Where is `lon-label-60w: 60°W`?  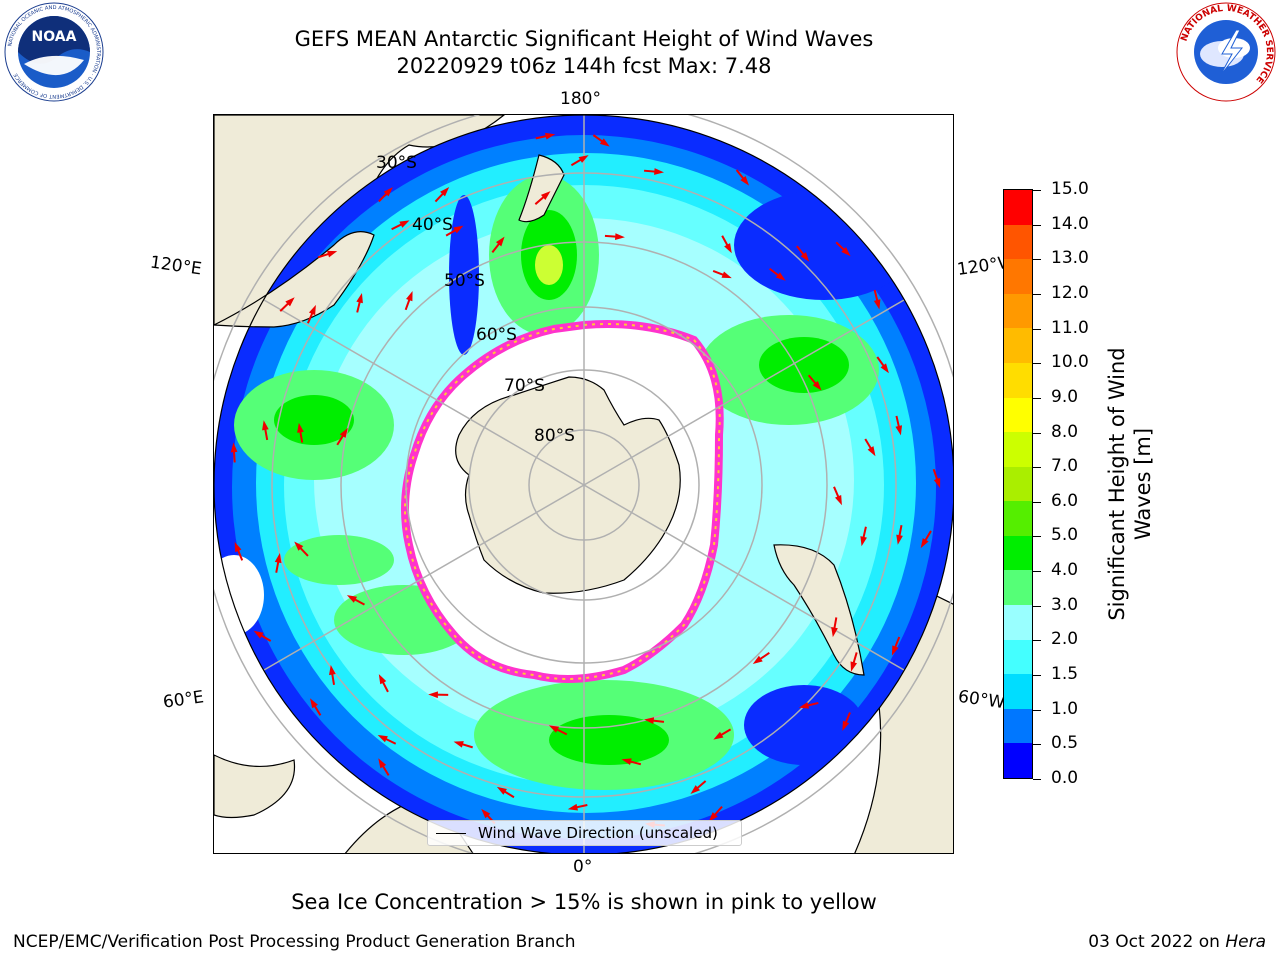
lon-label-60w: 60°W is located at coordinates (981, 700).